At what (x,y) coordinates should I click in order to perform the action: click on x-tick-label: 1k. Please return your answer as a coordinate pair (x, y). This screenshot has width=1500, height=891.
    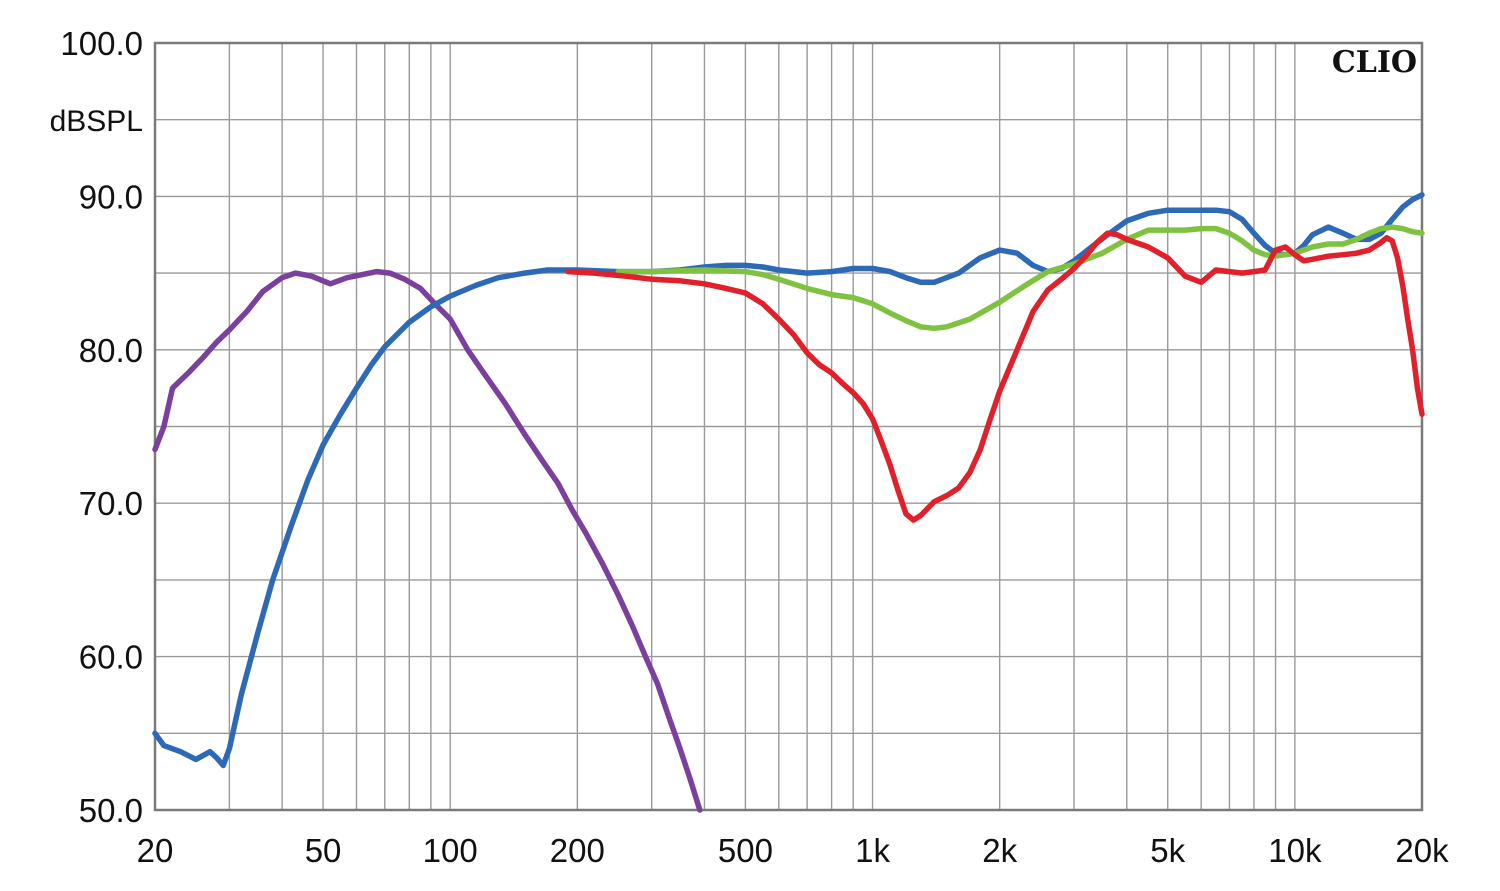
    Looking at the image, I should click on (872, 850).